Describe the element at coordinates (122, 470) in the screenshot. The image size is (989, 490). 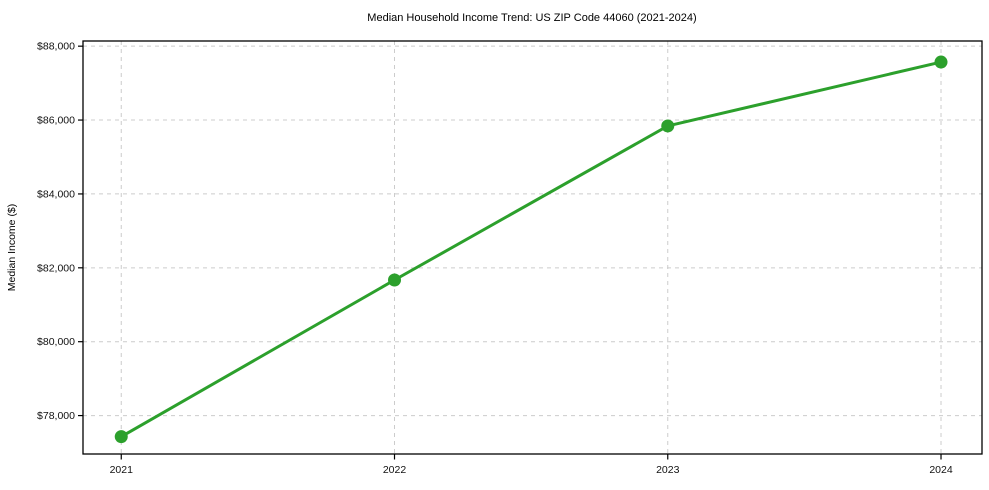
I see `x-tick-label: 2021` at that location.